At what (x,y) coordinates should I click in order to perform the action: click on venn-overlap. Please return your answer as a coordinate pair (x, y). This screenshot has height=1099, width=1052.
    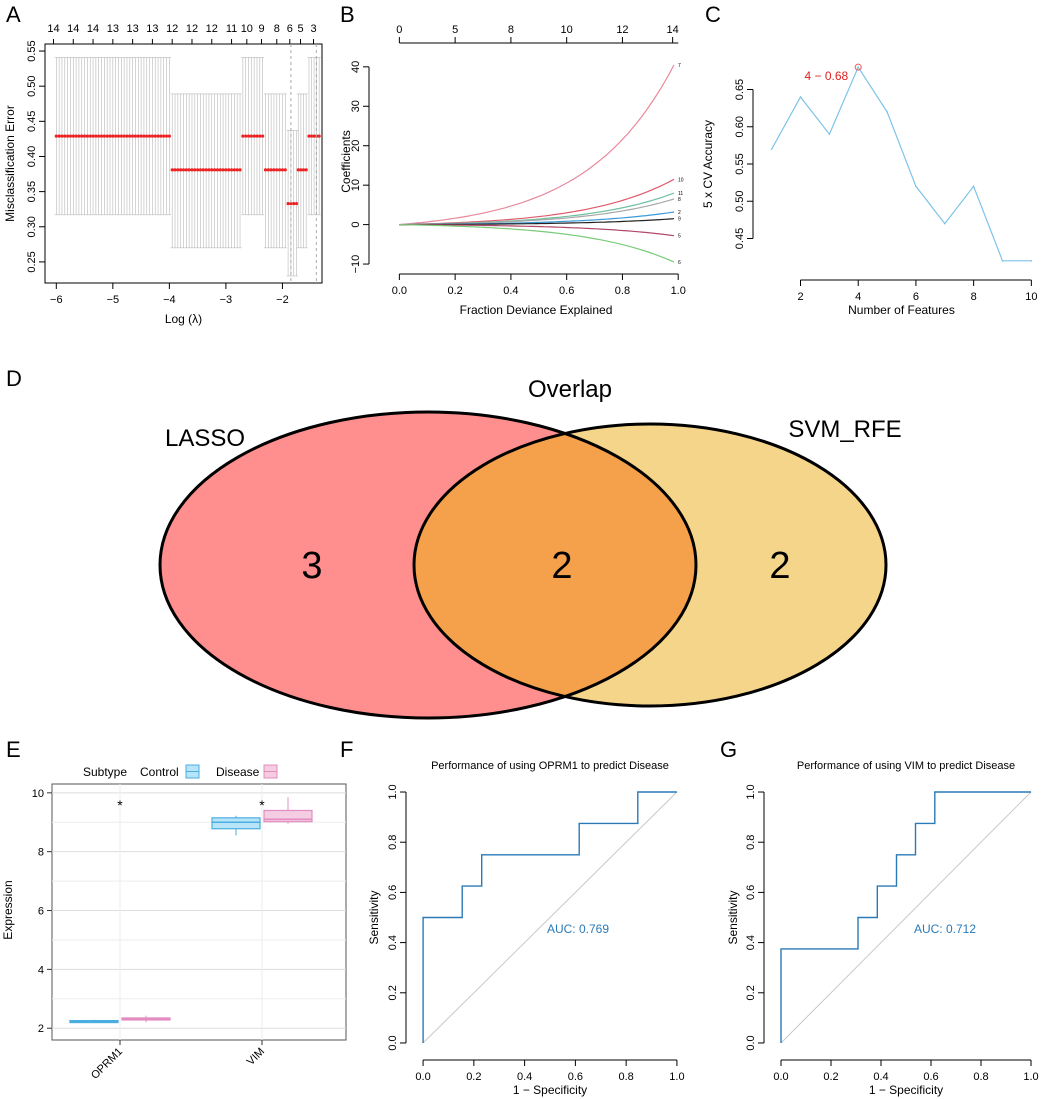
    Looking at the image, I should click on (555, 565).